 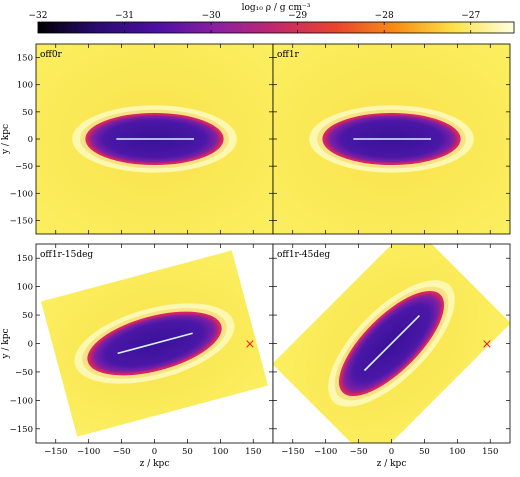 I want to click on colorbar-tick-label: −28, so click(x=384, y=16).